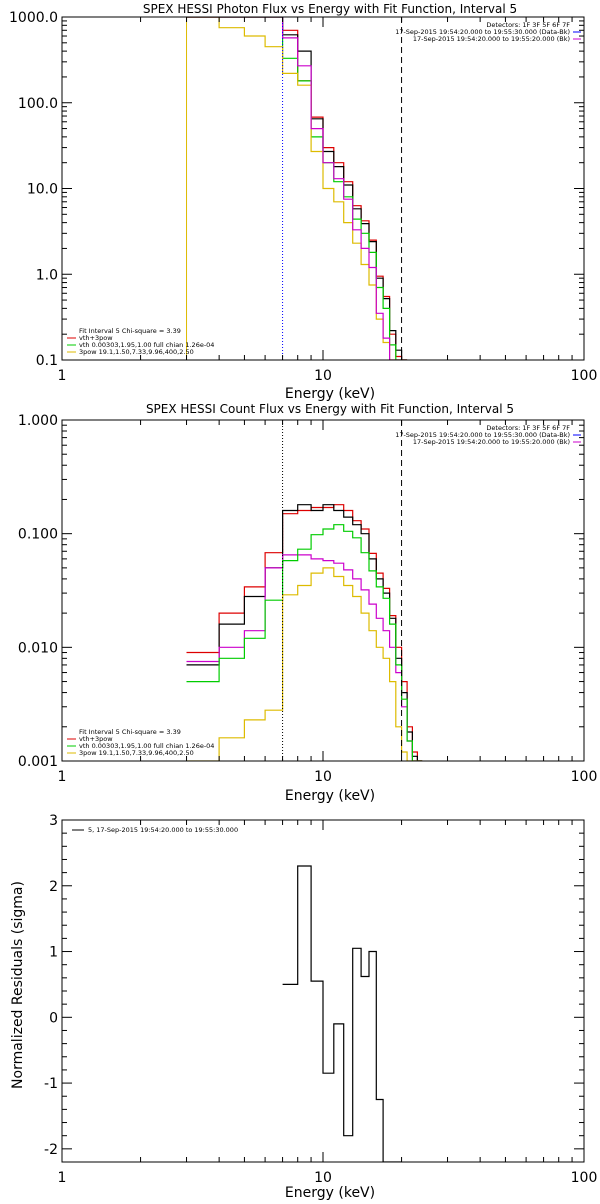  I want to click on y-tick-label: 100.0, so click(38, 104).